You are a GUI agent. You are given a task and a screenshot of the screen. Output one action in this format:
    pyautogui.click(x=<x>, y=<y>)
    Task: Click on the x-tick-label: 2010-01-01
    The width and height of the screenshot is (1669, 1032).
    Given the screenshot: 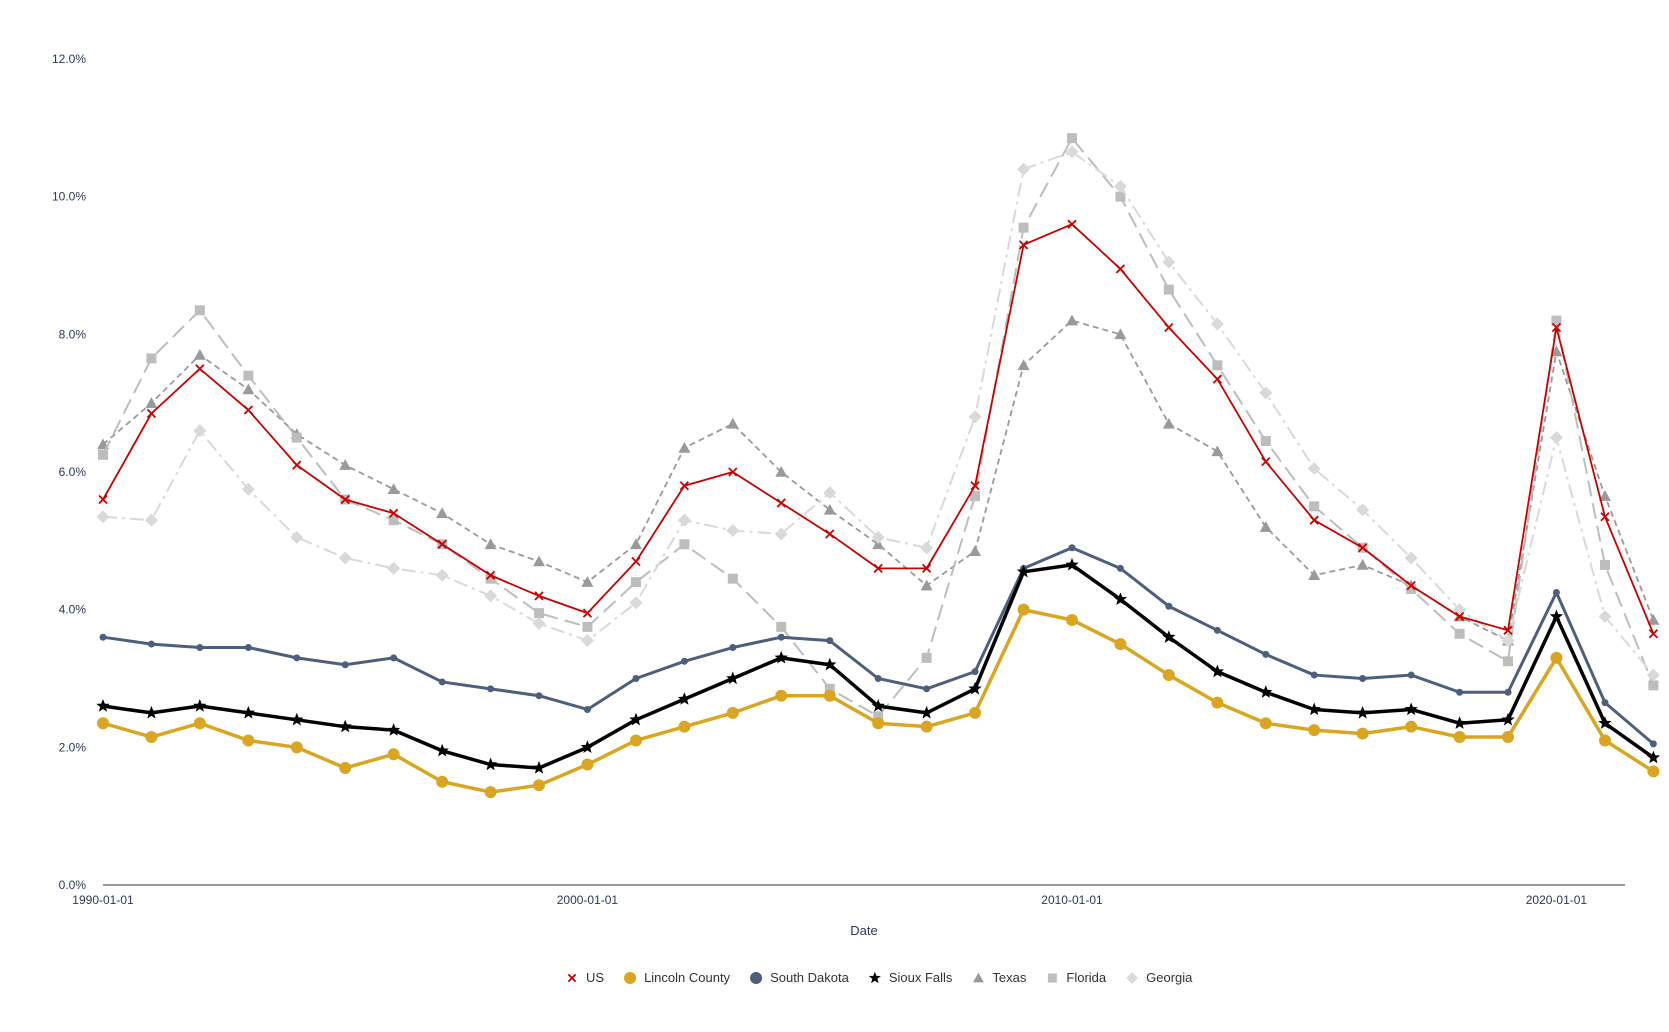 What is the action you would take?
    pyautogui.click(x=1072, y=900)
    